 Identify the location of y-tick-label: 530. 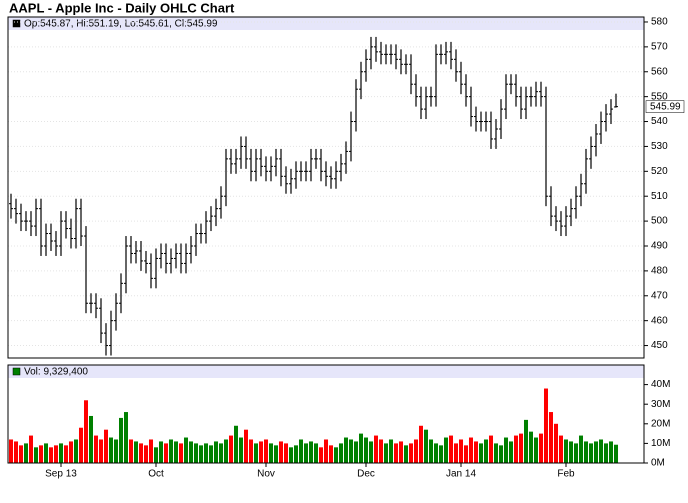
(659, 146).